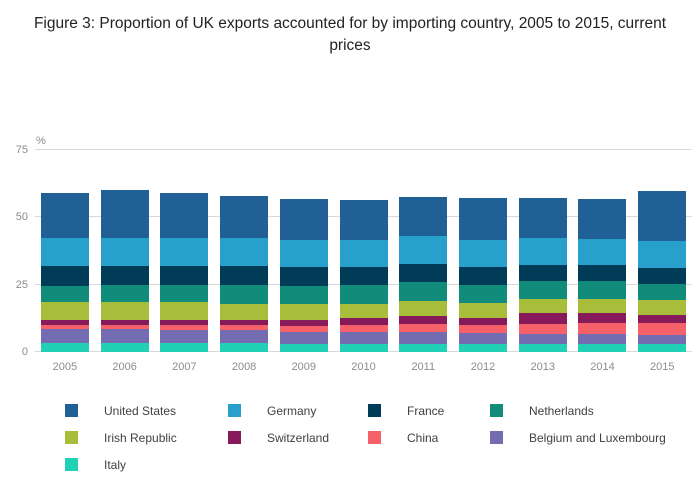  Describe the element at coordinates (140, 437) in the screenshot. I see `legend-label: Irish Republic` at that location.